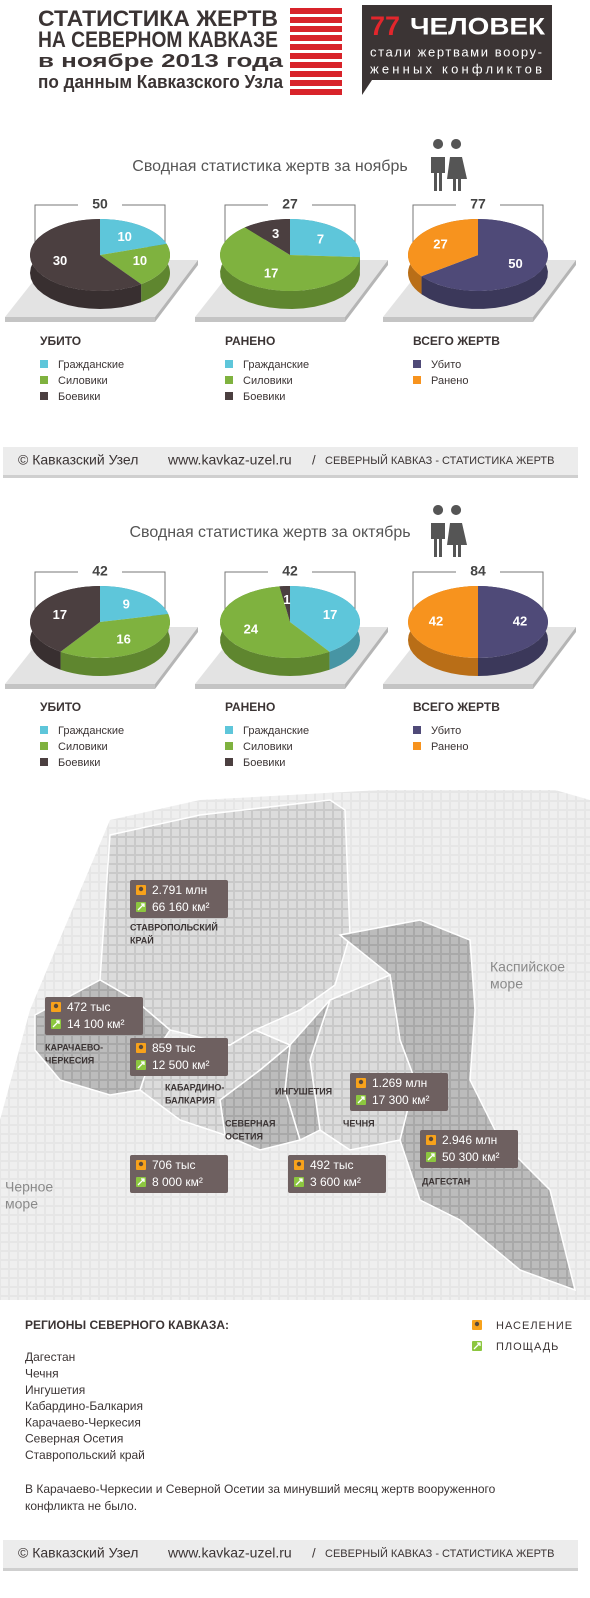 The width and height of the screenshot is (590, 1598). Describe the element at coordinates (78, 460) in the screenshot. I see `footer-copyright: © Кавказский Узел` at that location.